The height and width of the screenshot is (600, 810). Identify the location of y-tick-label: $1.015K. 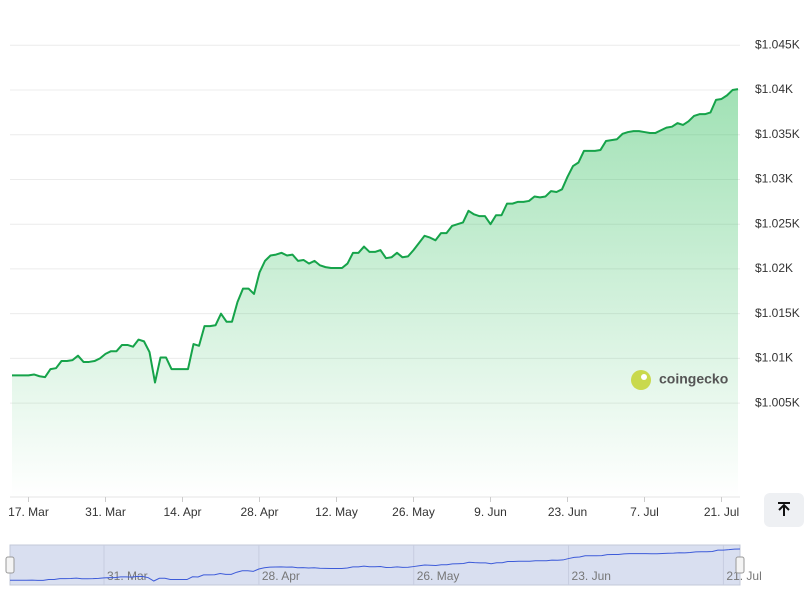
(777, 313).